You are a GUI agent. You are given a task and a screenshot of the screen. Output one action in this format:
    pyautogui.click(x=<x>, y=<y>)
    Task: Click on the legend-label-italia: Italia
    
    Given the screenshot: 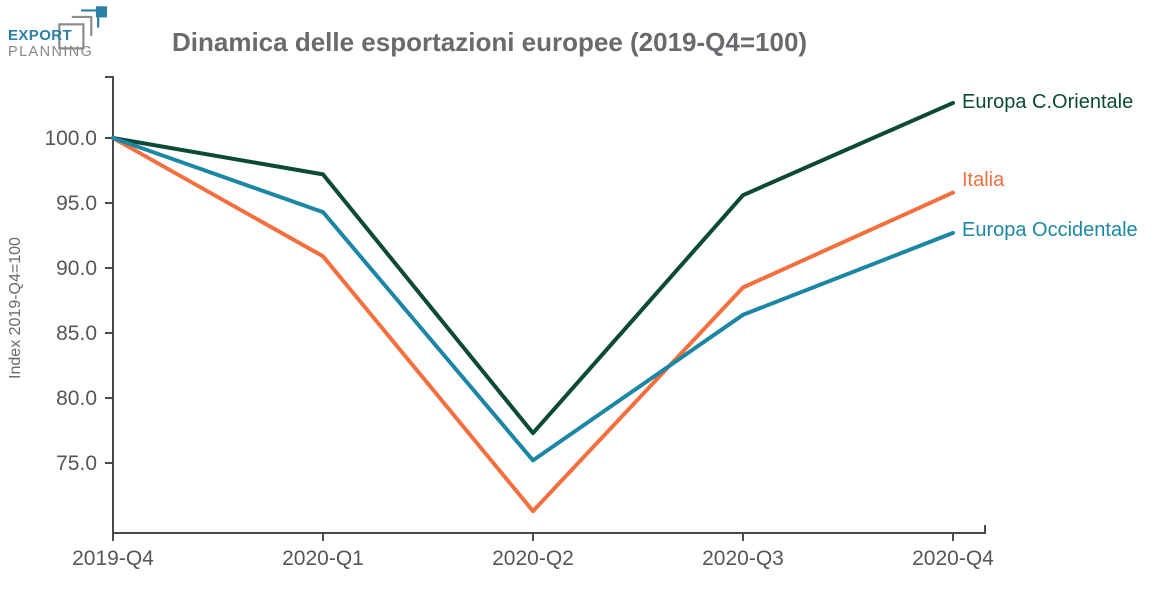 What is the action you would take?
    pyautogui.click(x=983, y=180)
    